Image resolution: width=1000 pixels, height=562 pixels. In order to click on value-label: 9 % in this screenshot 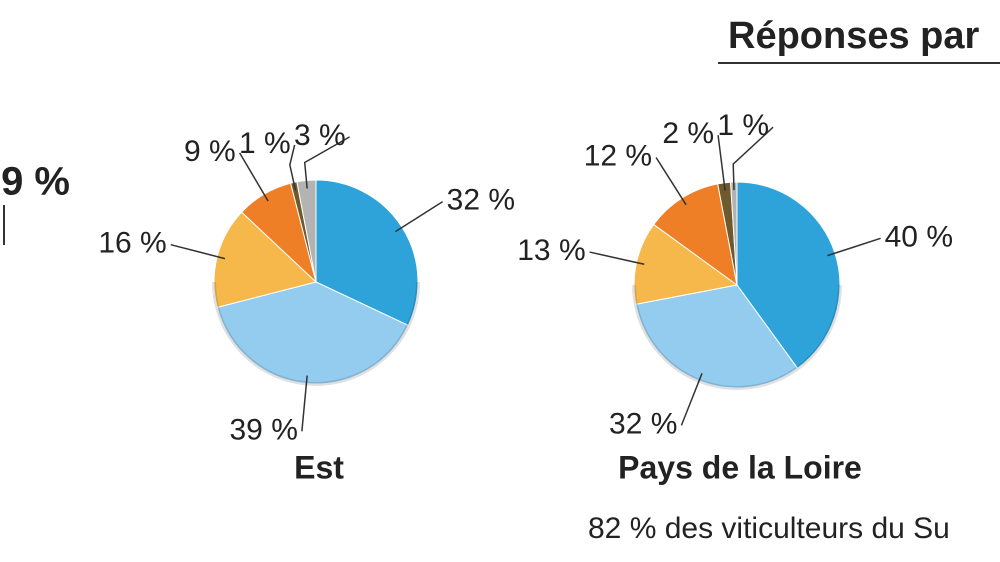, I will do `click(210, 151)`.